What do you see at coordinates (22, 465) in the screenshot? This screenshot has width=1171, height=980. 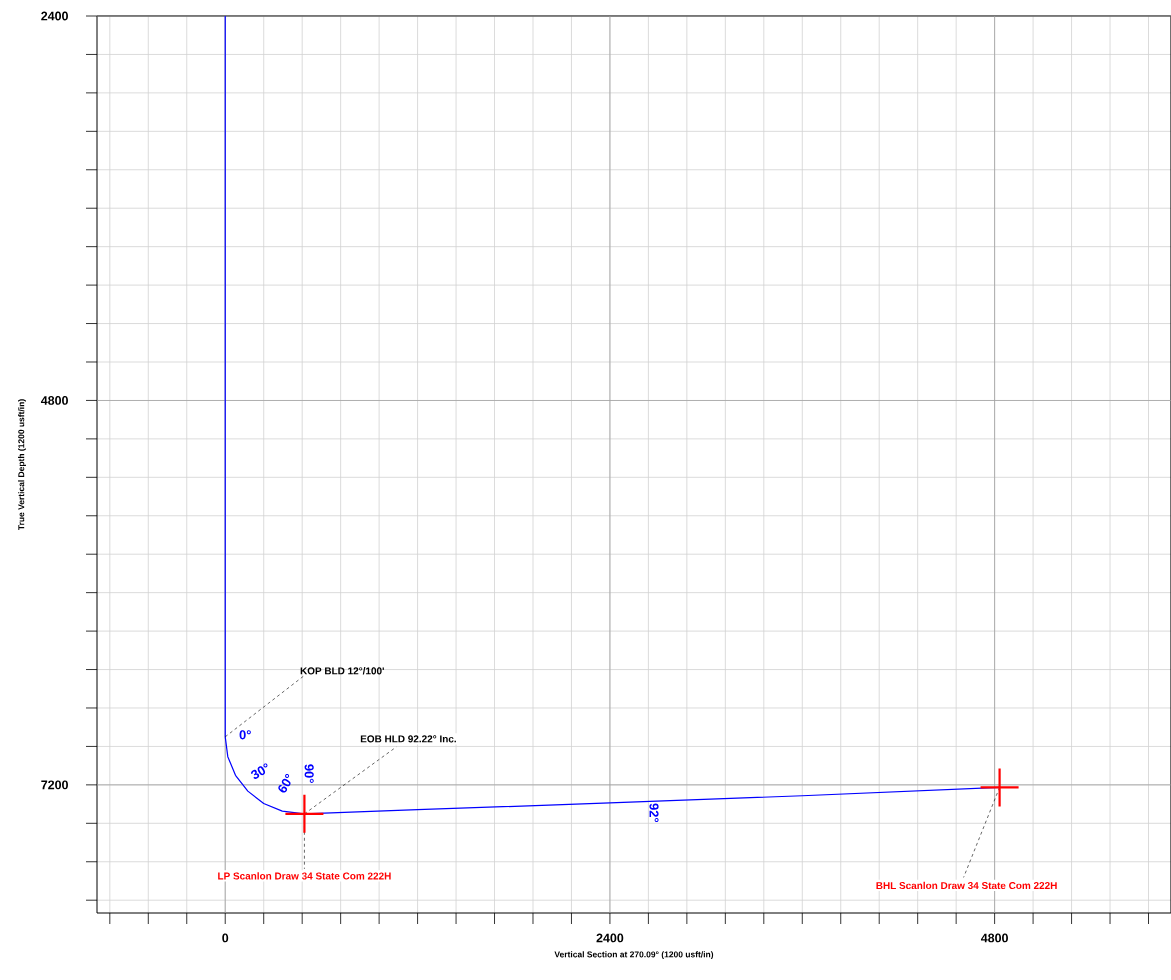 I see `y-axis-title: True Vertical Depth (1200 usft/in)` at bounding box center [22, 465].